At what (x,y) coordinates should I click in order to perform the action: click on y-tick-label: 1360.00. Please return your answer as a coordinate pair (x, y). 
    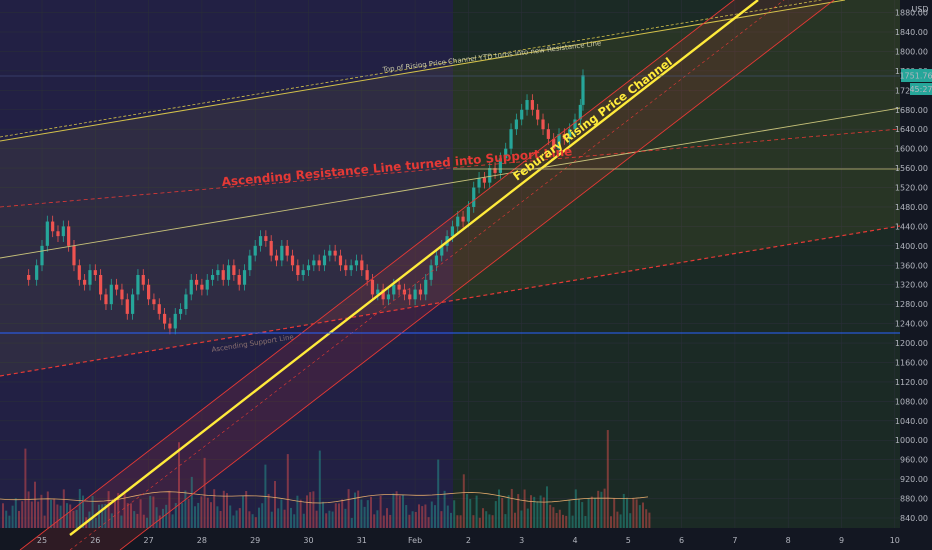
    Looking at the image, I should click on (911, 265).